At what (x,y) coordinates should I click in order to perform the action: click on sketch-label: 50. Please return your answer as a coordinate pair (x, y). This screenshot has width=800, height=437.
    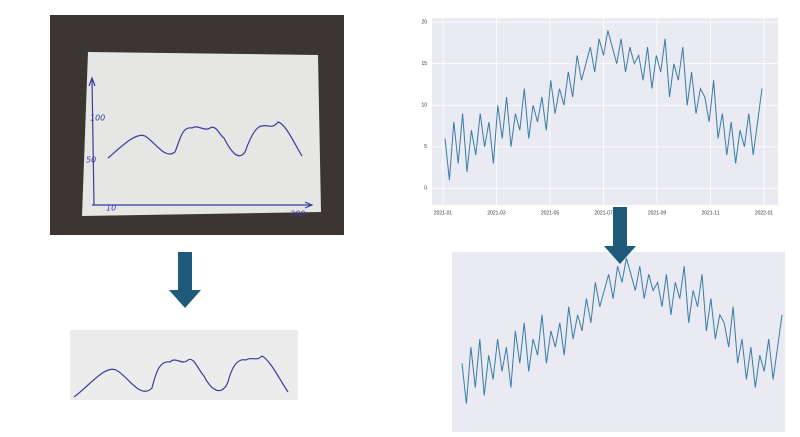
    Looking at the image, I should click on (91, 160).